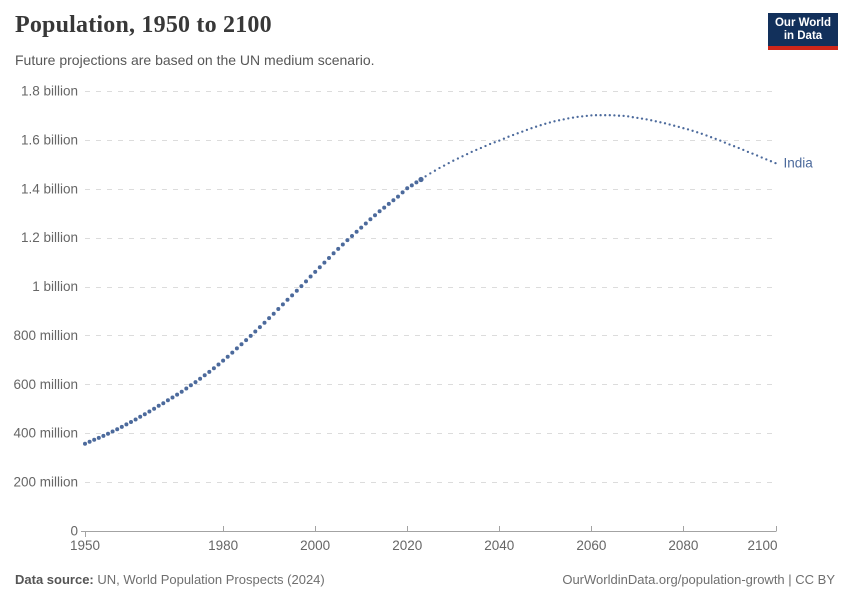  I want to click on entity-label: India, so click(799, 163).